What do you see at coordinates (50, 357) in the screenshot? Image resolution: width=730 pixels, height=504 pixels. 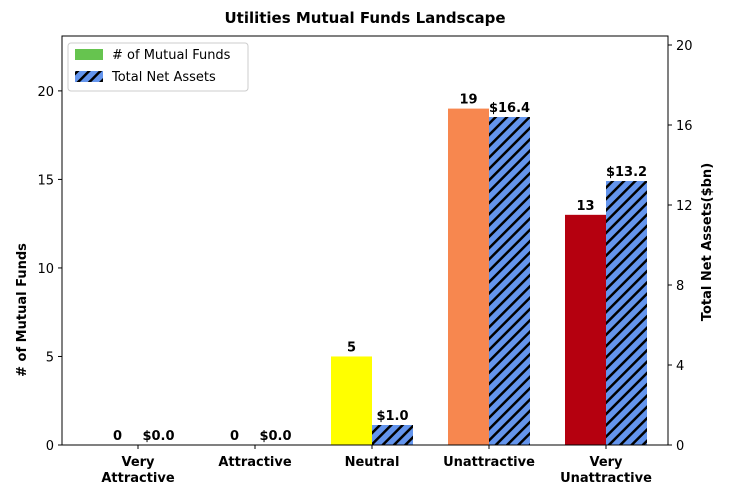 I see `y-tick-label: 5` at bounding box center [50, 357].